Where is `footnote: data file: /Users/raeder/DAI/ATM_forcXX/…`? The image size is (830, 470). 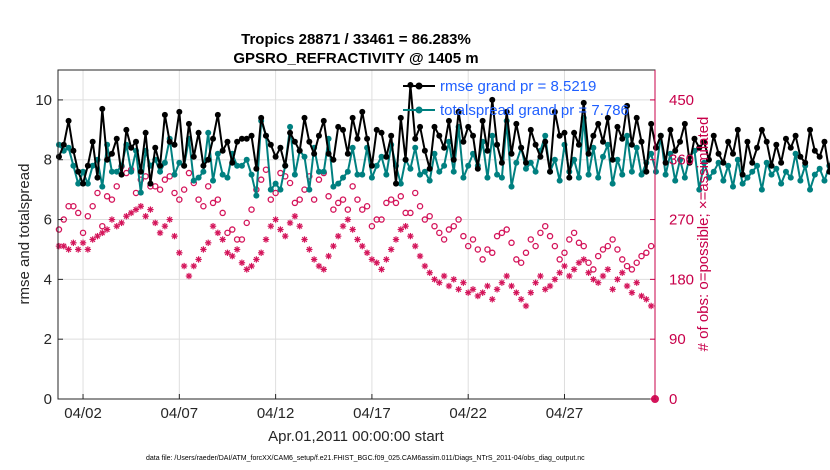 footnote: data file: /Users/raeder/DAI/ATM_forcXX/… is located at coordinates (365, 458).